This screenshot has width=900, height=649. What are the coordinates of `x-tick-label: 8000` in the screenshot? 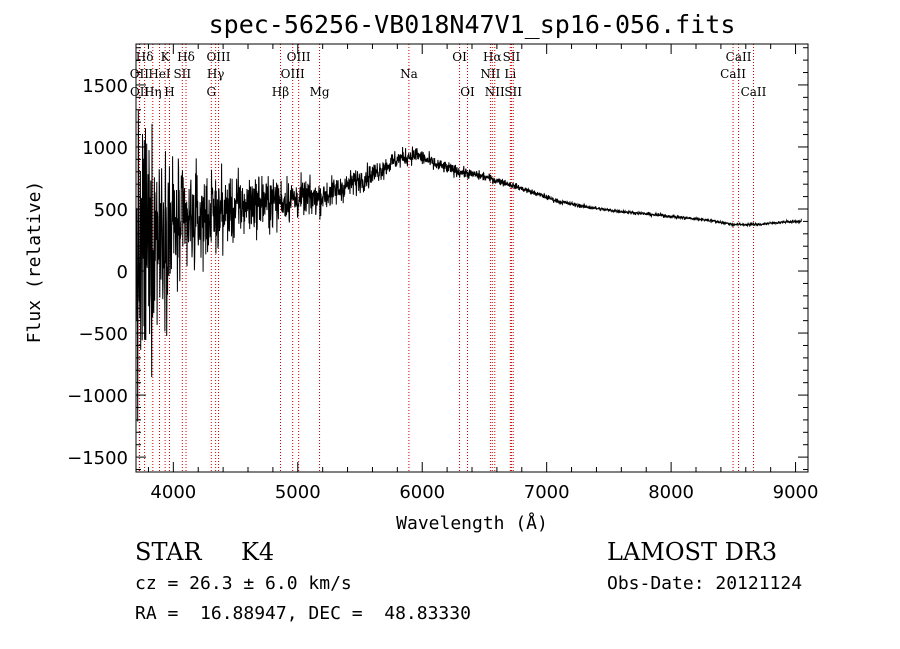 It's located at (671, 492).